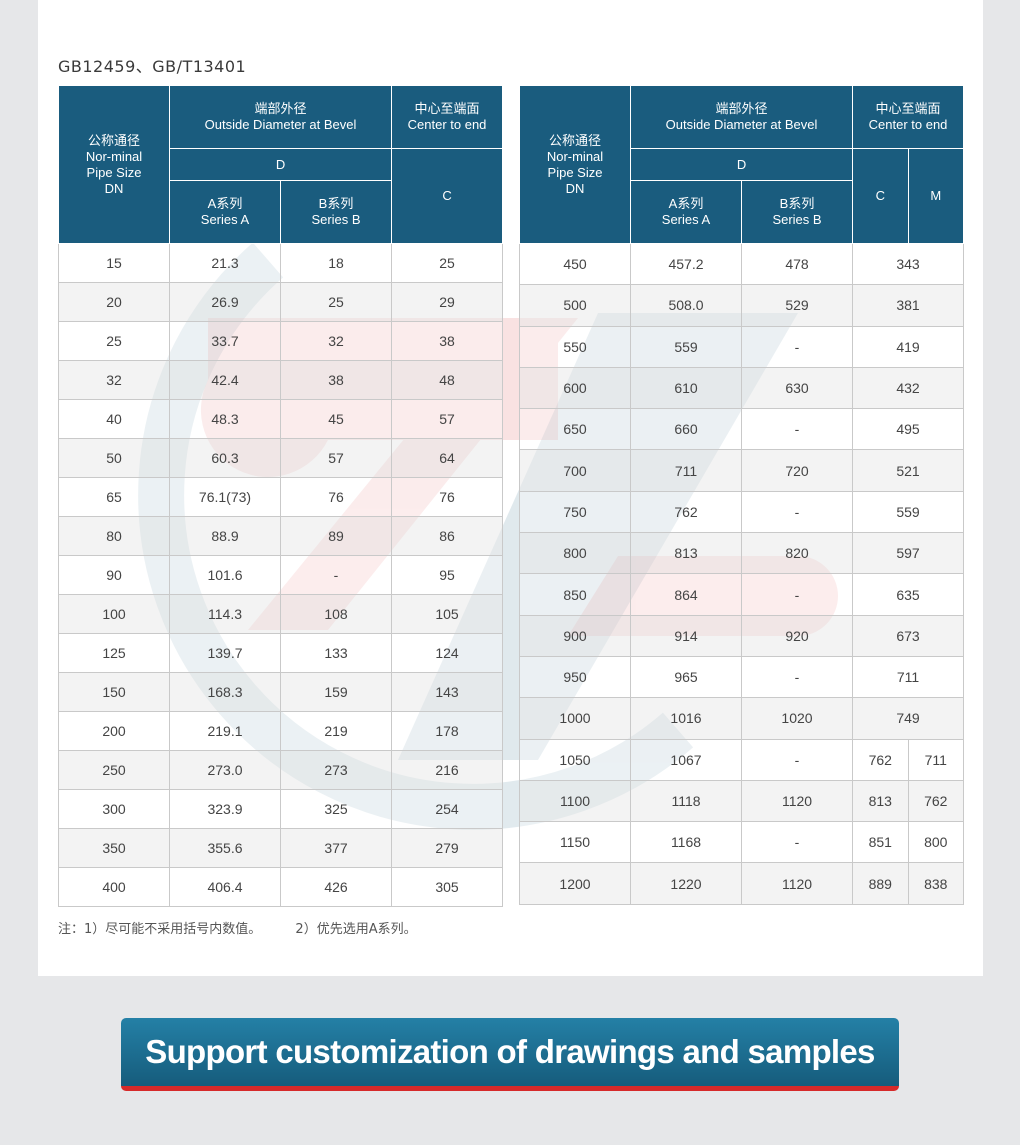 The width and height of the screenshot is (1020, 1145). Describe the element at coordinates (114, 263) in the screenshot. I see `cell-dn: 15` at that location.